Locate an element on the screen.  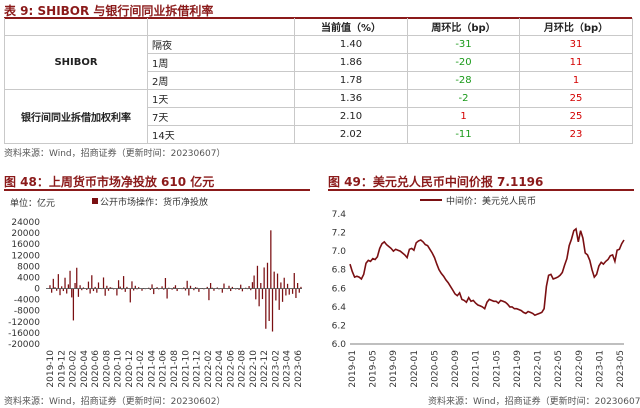
table-row: 14天 2.02 -11 23 is located at coordinates (319, 134).